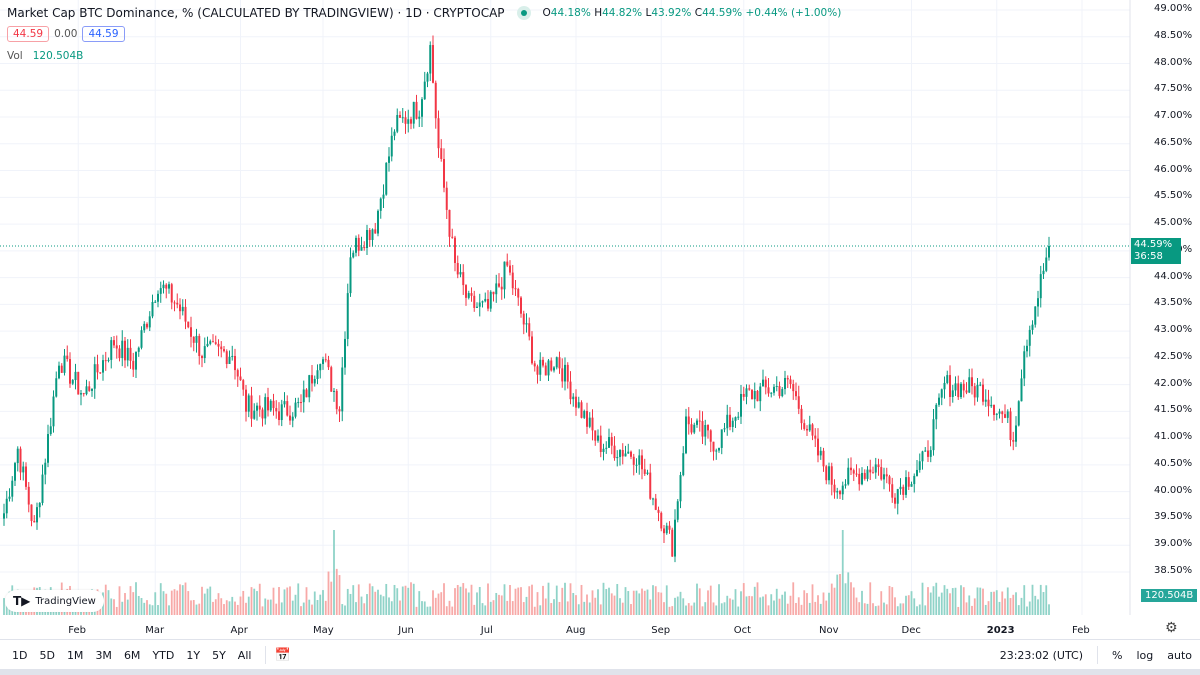  What do you see at coordinates (103, 34) in the screenshot?
I see `buy-button: 44.59` at bounding box center [103, 34].